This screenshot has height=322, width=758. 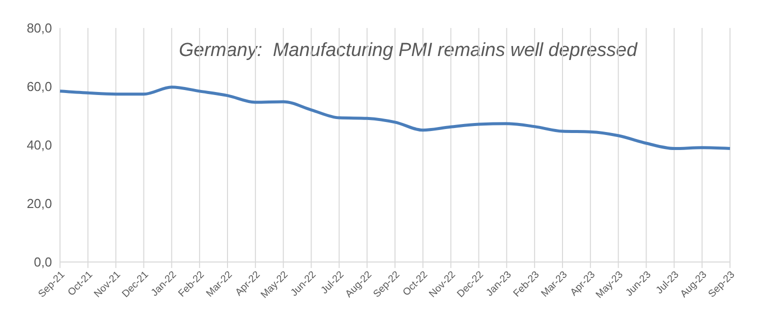 What do you see at coordinates (43, 262) in the screenshot?
I see `y-tick-label: 0,0` at bounding box center [43, 262].